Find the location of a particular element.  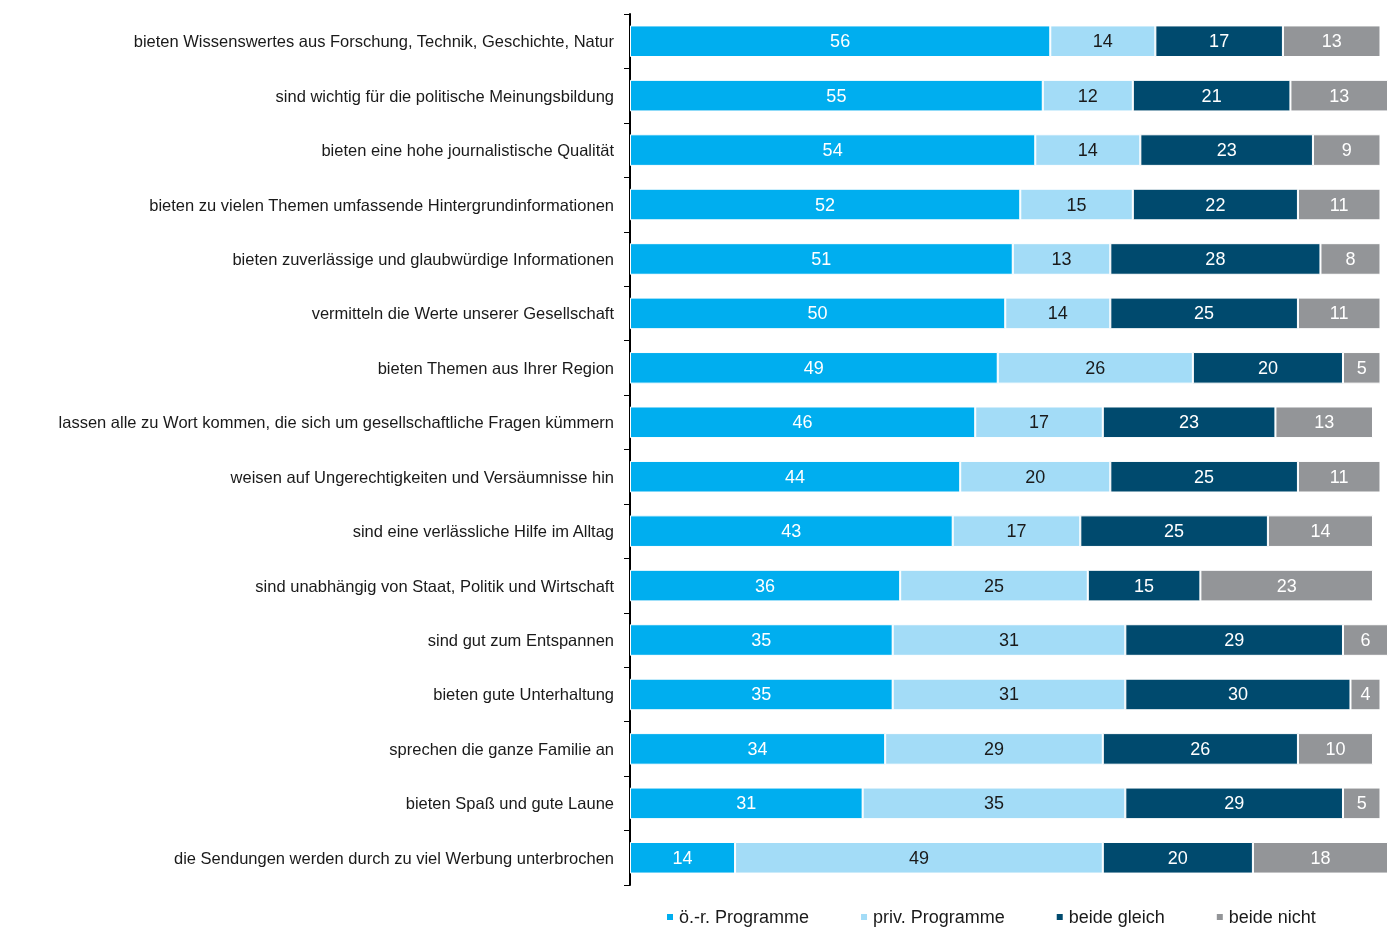

y-tick-label: bieten eine hohe journalistische Qualität is located at coordinates (468, 150).